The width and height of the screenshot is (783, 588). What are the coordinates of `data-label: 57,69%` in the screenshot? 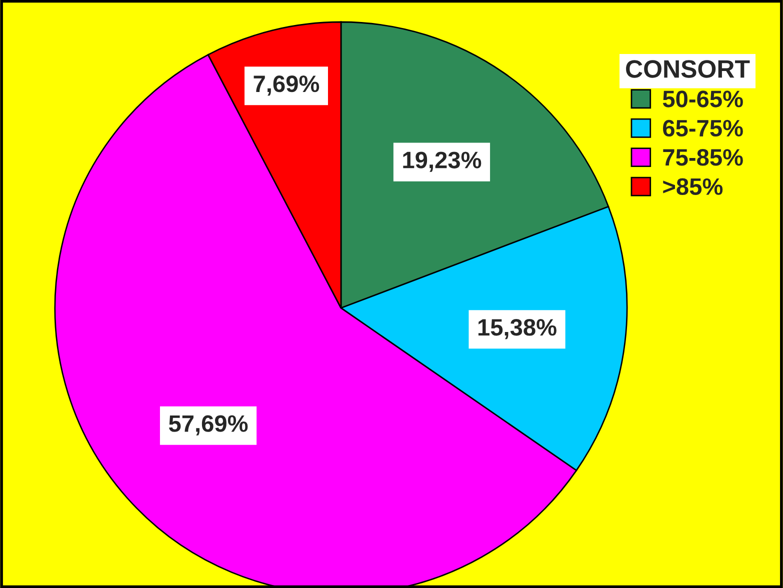 It's located at (208, 425).